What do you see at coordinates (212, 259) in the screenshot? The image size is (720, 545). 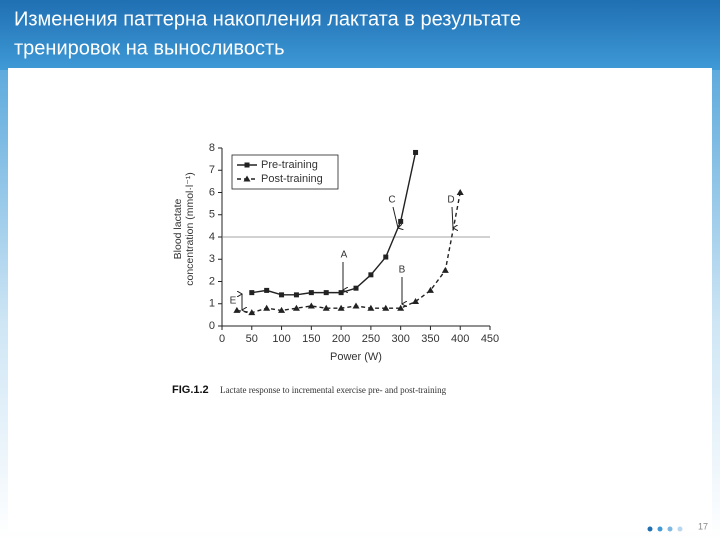 I see `y-tick-label: 3` at bounding box center [212, 259].